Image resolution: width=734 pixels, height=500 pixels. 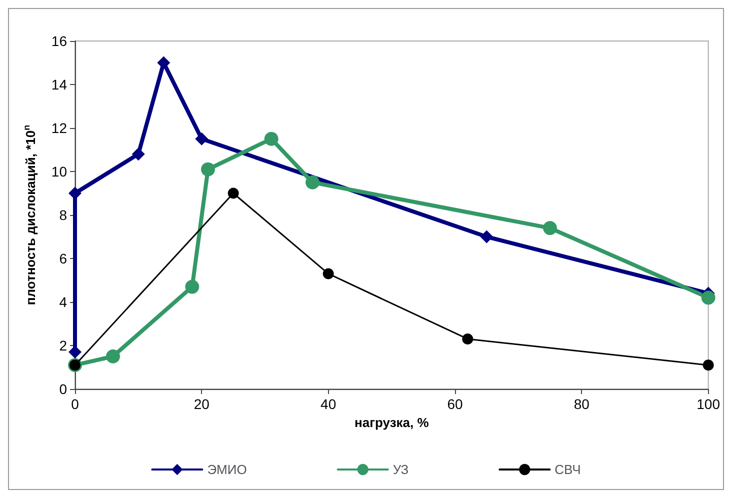 I want to click on y-tick-label: 8, so click(x=63, y=215).